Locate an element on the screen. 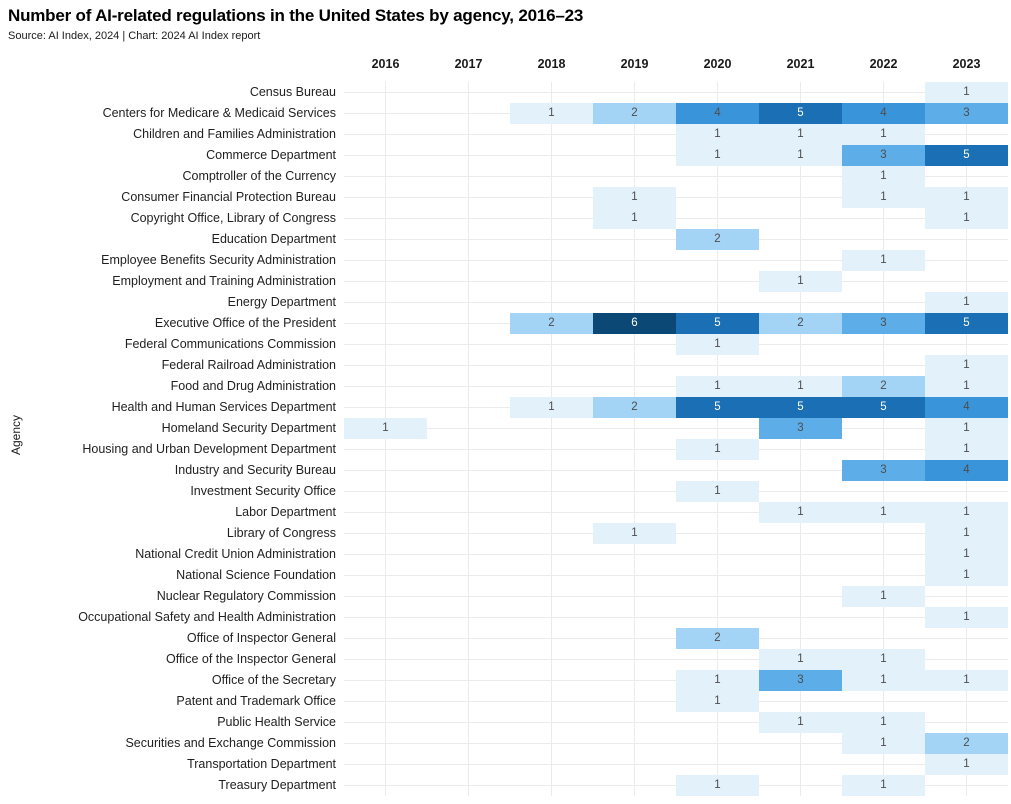  agency-label: Consumer Financial Protection Bureau is located at coordinates (228, 197).